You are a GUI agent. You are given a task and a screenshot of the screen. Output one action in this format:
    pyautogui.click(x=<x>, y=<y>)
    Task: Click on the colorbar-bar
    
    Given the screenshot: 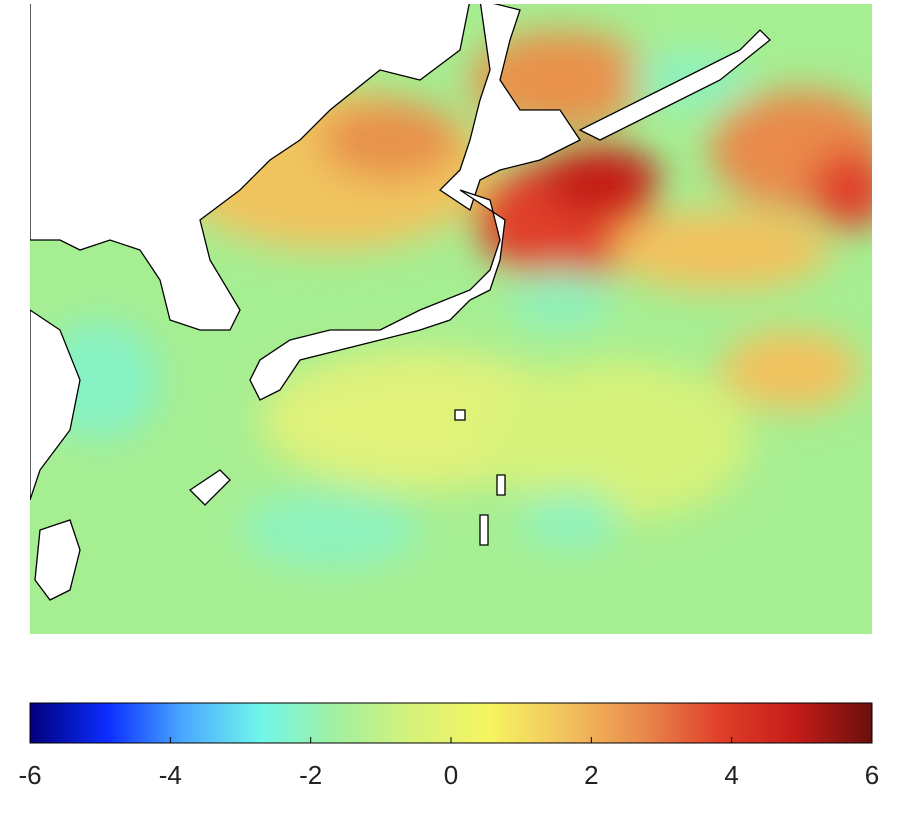 What is the action you would take?
    pyautogui.click(x=451, y=723)
    